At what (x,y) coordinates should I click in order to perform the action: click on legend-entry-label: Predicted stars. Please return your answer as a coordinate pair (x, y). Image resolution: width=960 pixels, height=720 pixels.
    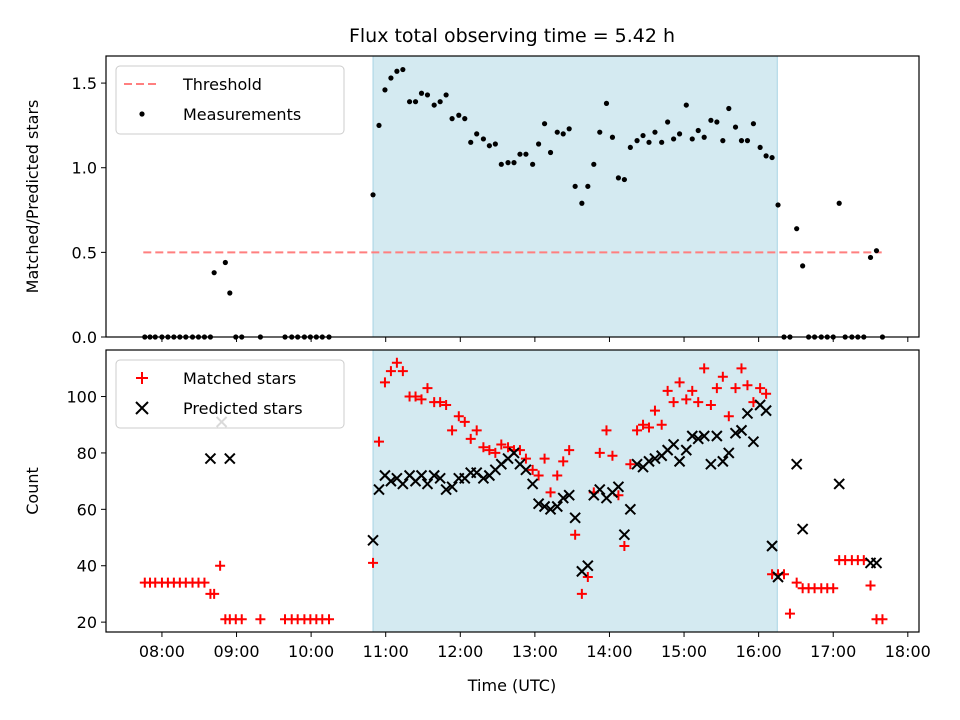
    Looking at the image, I should click on (243, 408).